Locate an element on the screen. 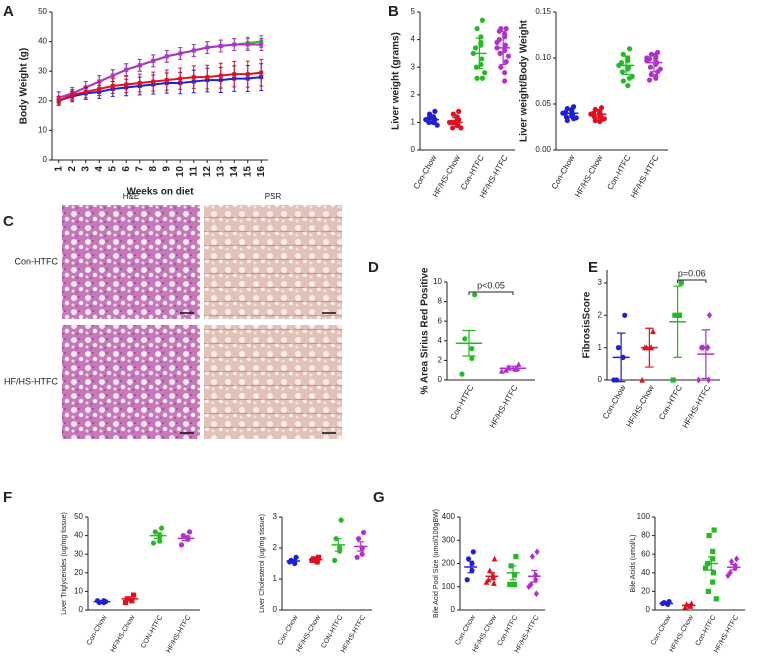 Image resolution: width=775 pixels, height=668 pixels. y-tick-label: 0 is located at coordinates (453, 609).